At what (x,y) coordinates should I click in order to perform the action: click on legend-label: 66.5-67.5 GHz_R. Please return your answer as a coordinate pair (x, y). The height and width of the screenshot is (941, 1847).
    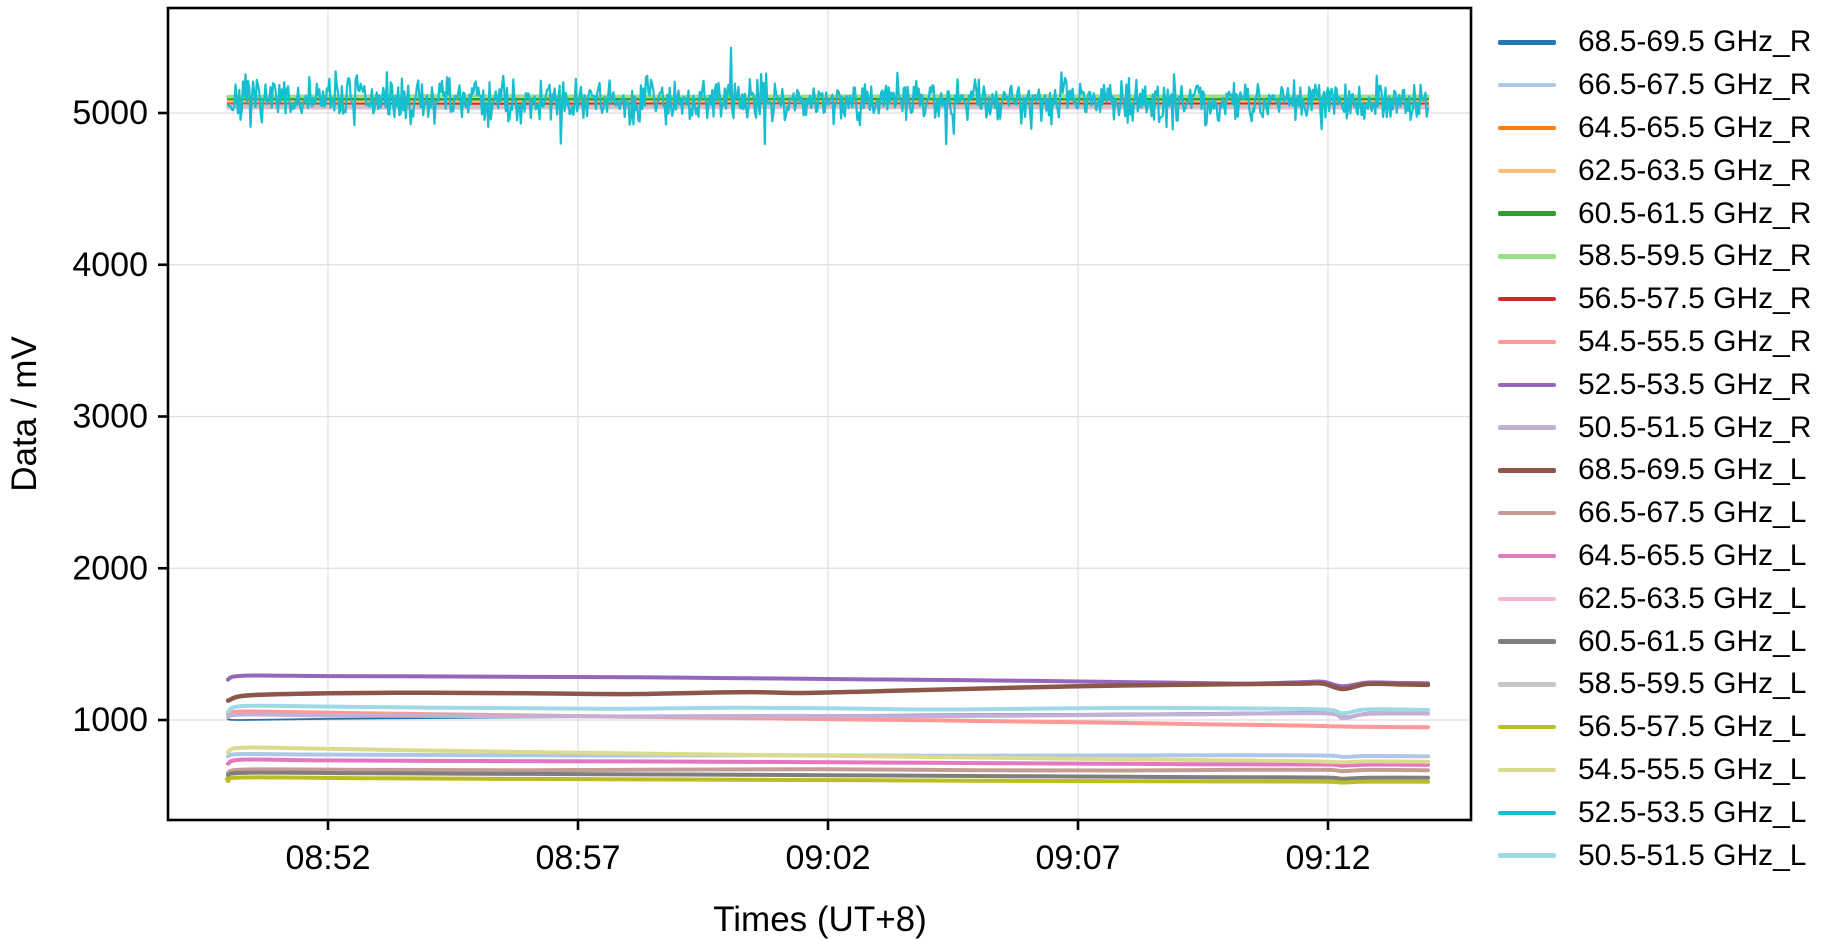
    Looking at the image, I should click on (1695, 85).